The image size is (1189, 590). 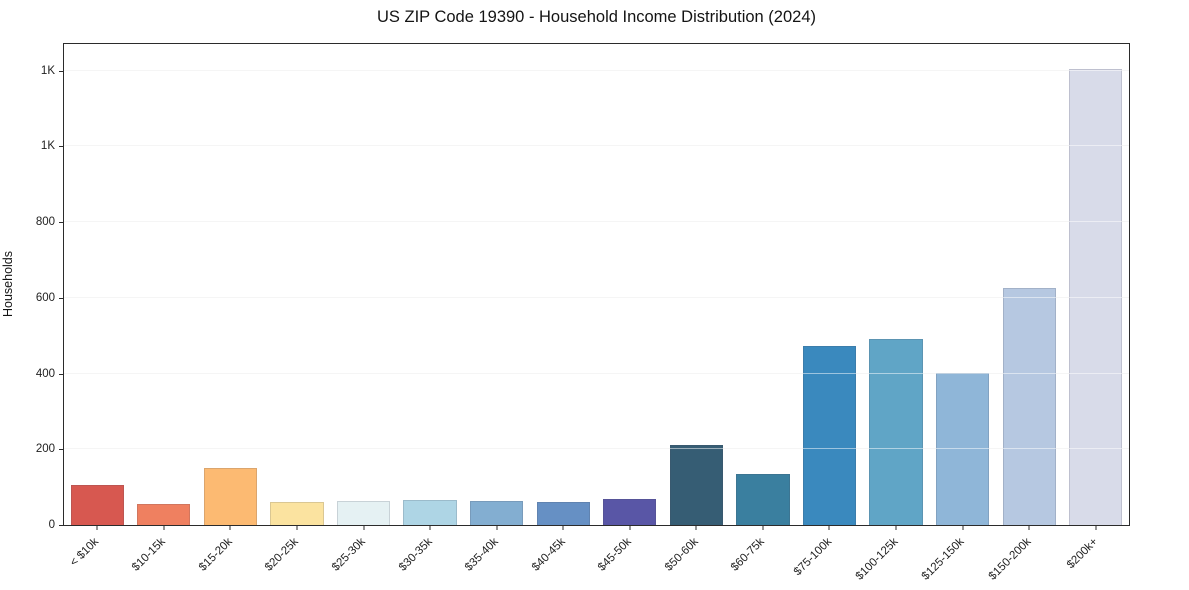 I want to click on x-tick-label: $50-60k, so click(x=681, y=554).